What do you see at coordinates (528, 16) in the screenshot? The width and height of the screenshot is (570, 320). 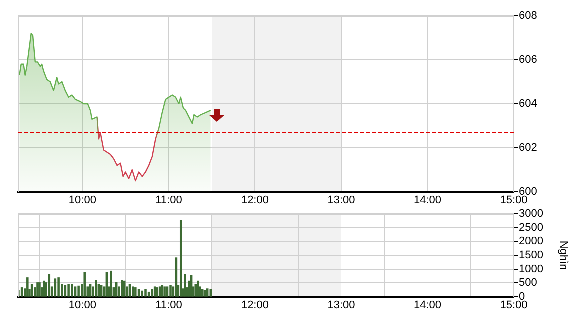 I see `y-tick-label: 608` at bounding box center [528, 16].